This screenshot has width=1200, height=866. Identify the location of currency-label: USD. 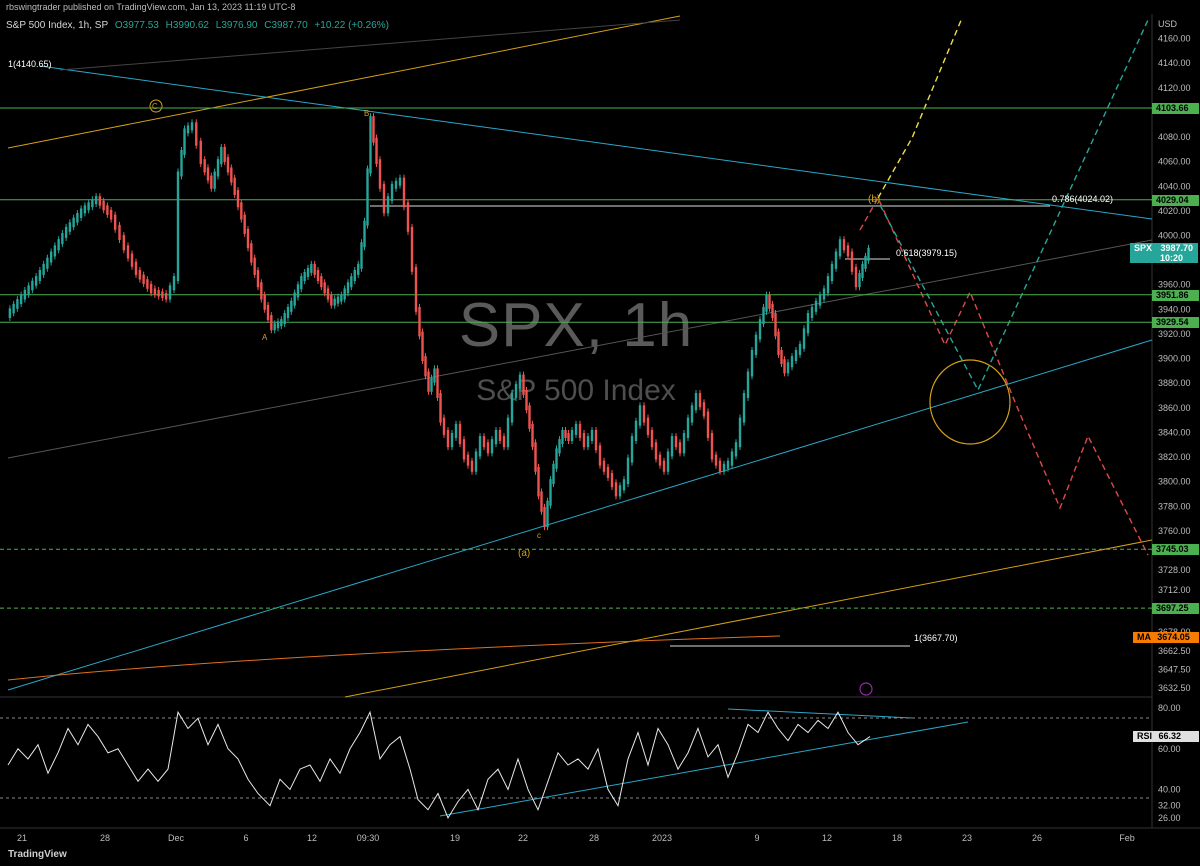
(1168, 24).